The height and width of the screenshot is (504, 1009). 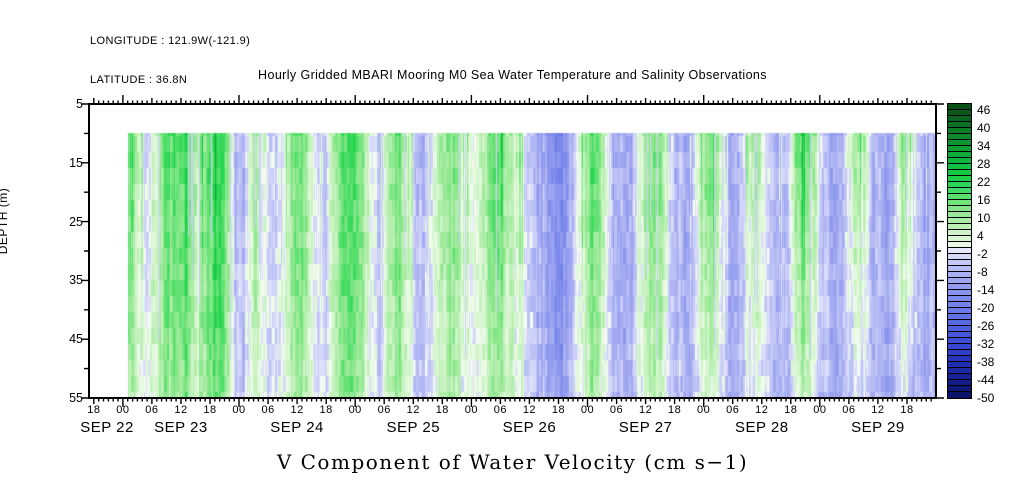 What do you see at coordinates (76, 221) in the screenshot?
I see `y-depth-label: 25` at bounding box center [76, 221].